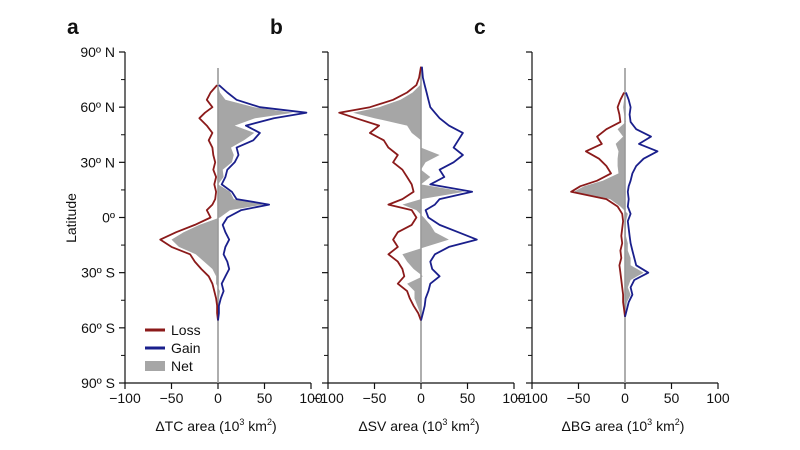 The width and height of the screenshot is (800, 450). What do you see at coordinates (155, 366) in the screenshot?
I see `legend-swatch-net` at bounding box center [155, 366].